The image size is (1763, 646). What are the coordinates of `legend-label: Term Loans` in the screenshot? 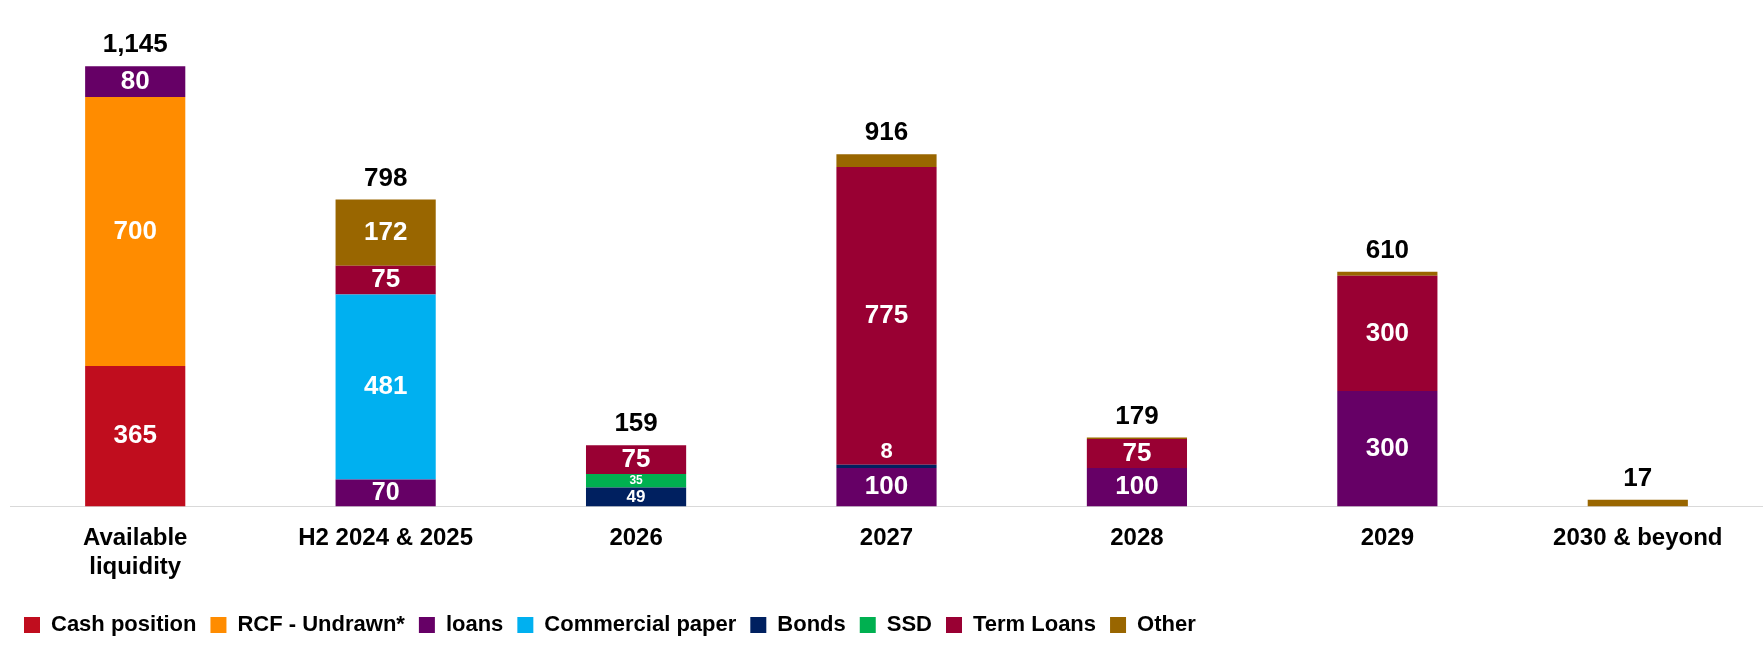 It's located at (1034, 624).